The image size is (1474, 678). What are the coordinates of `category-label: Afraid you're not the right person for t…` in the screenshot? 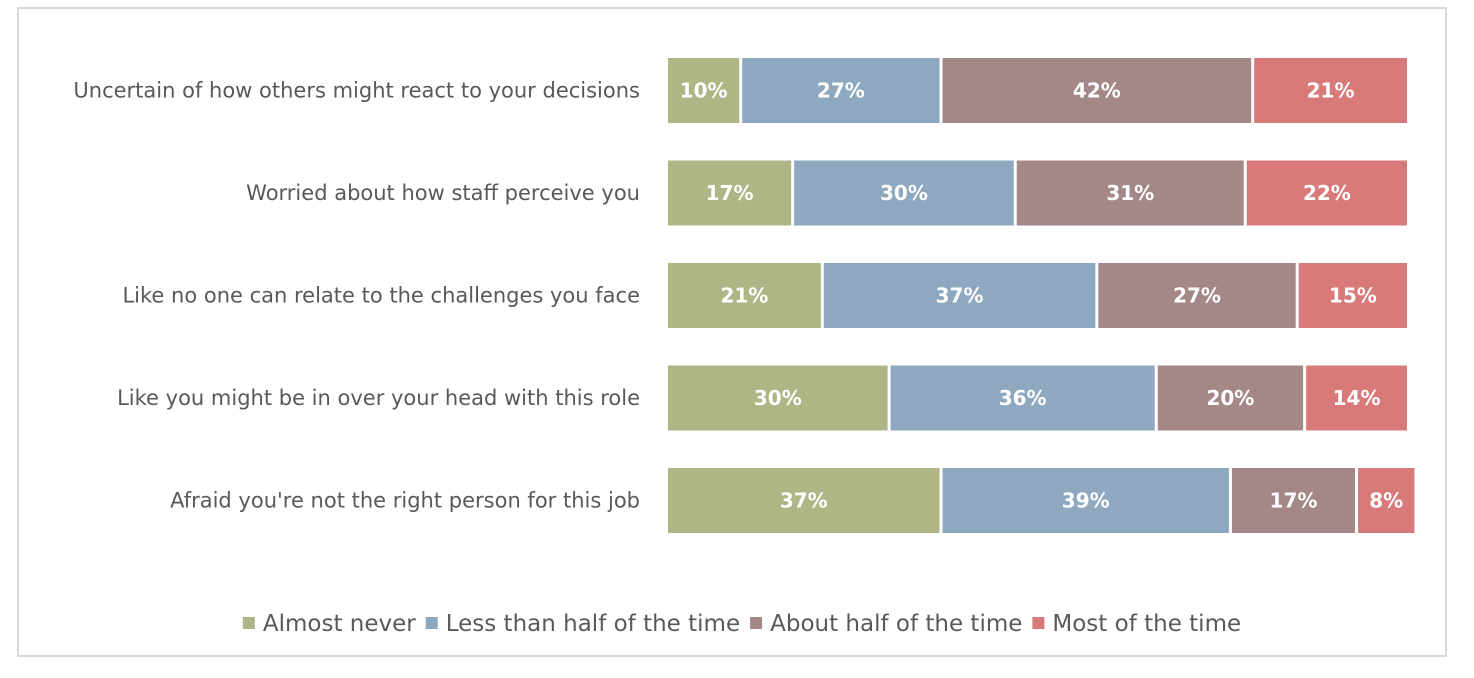 It's located at (405, 501).